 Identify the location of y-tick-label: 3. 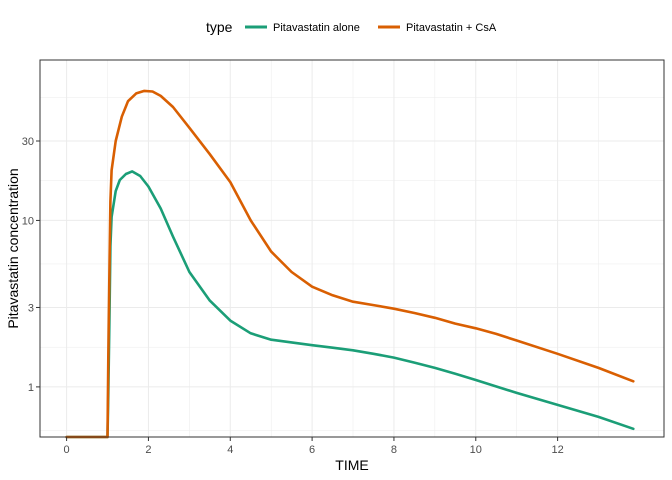
(31, 308).